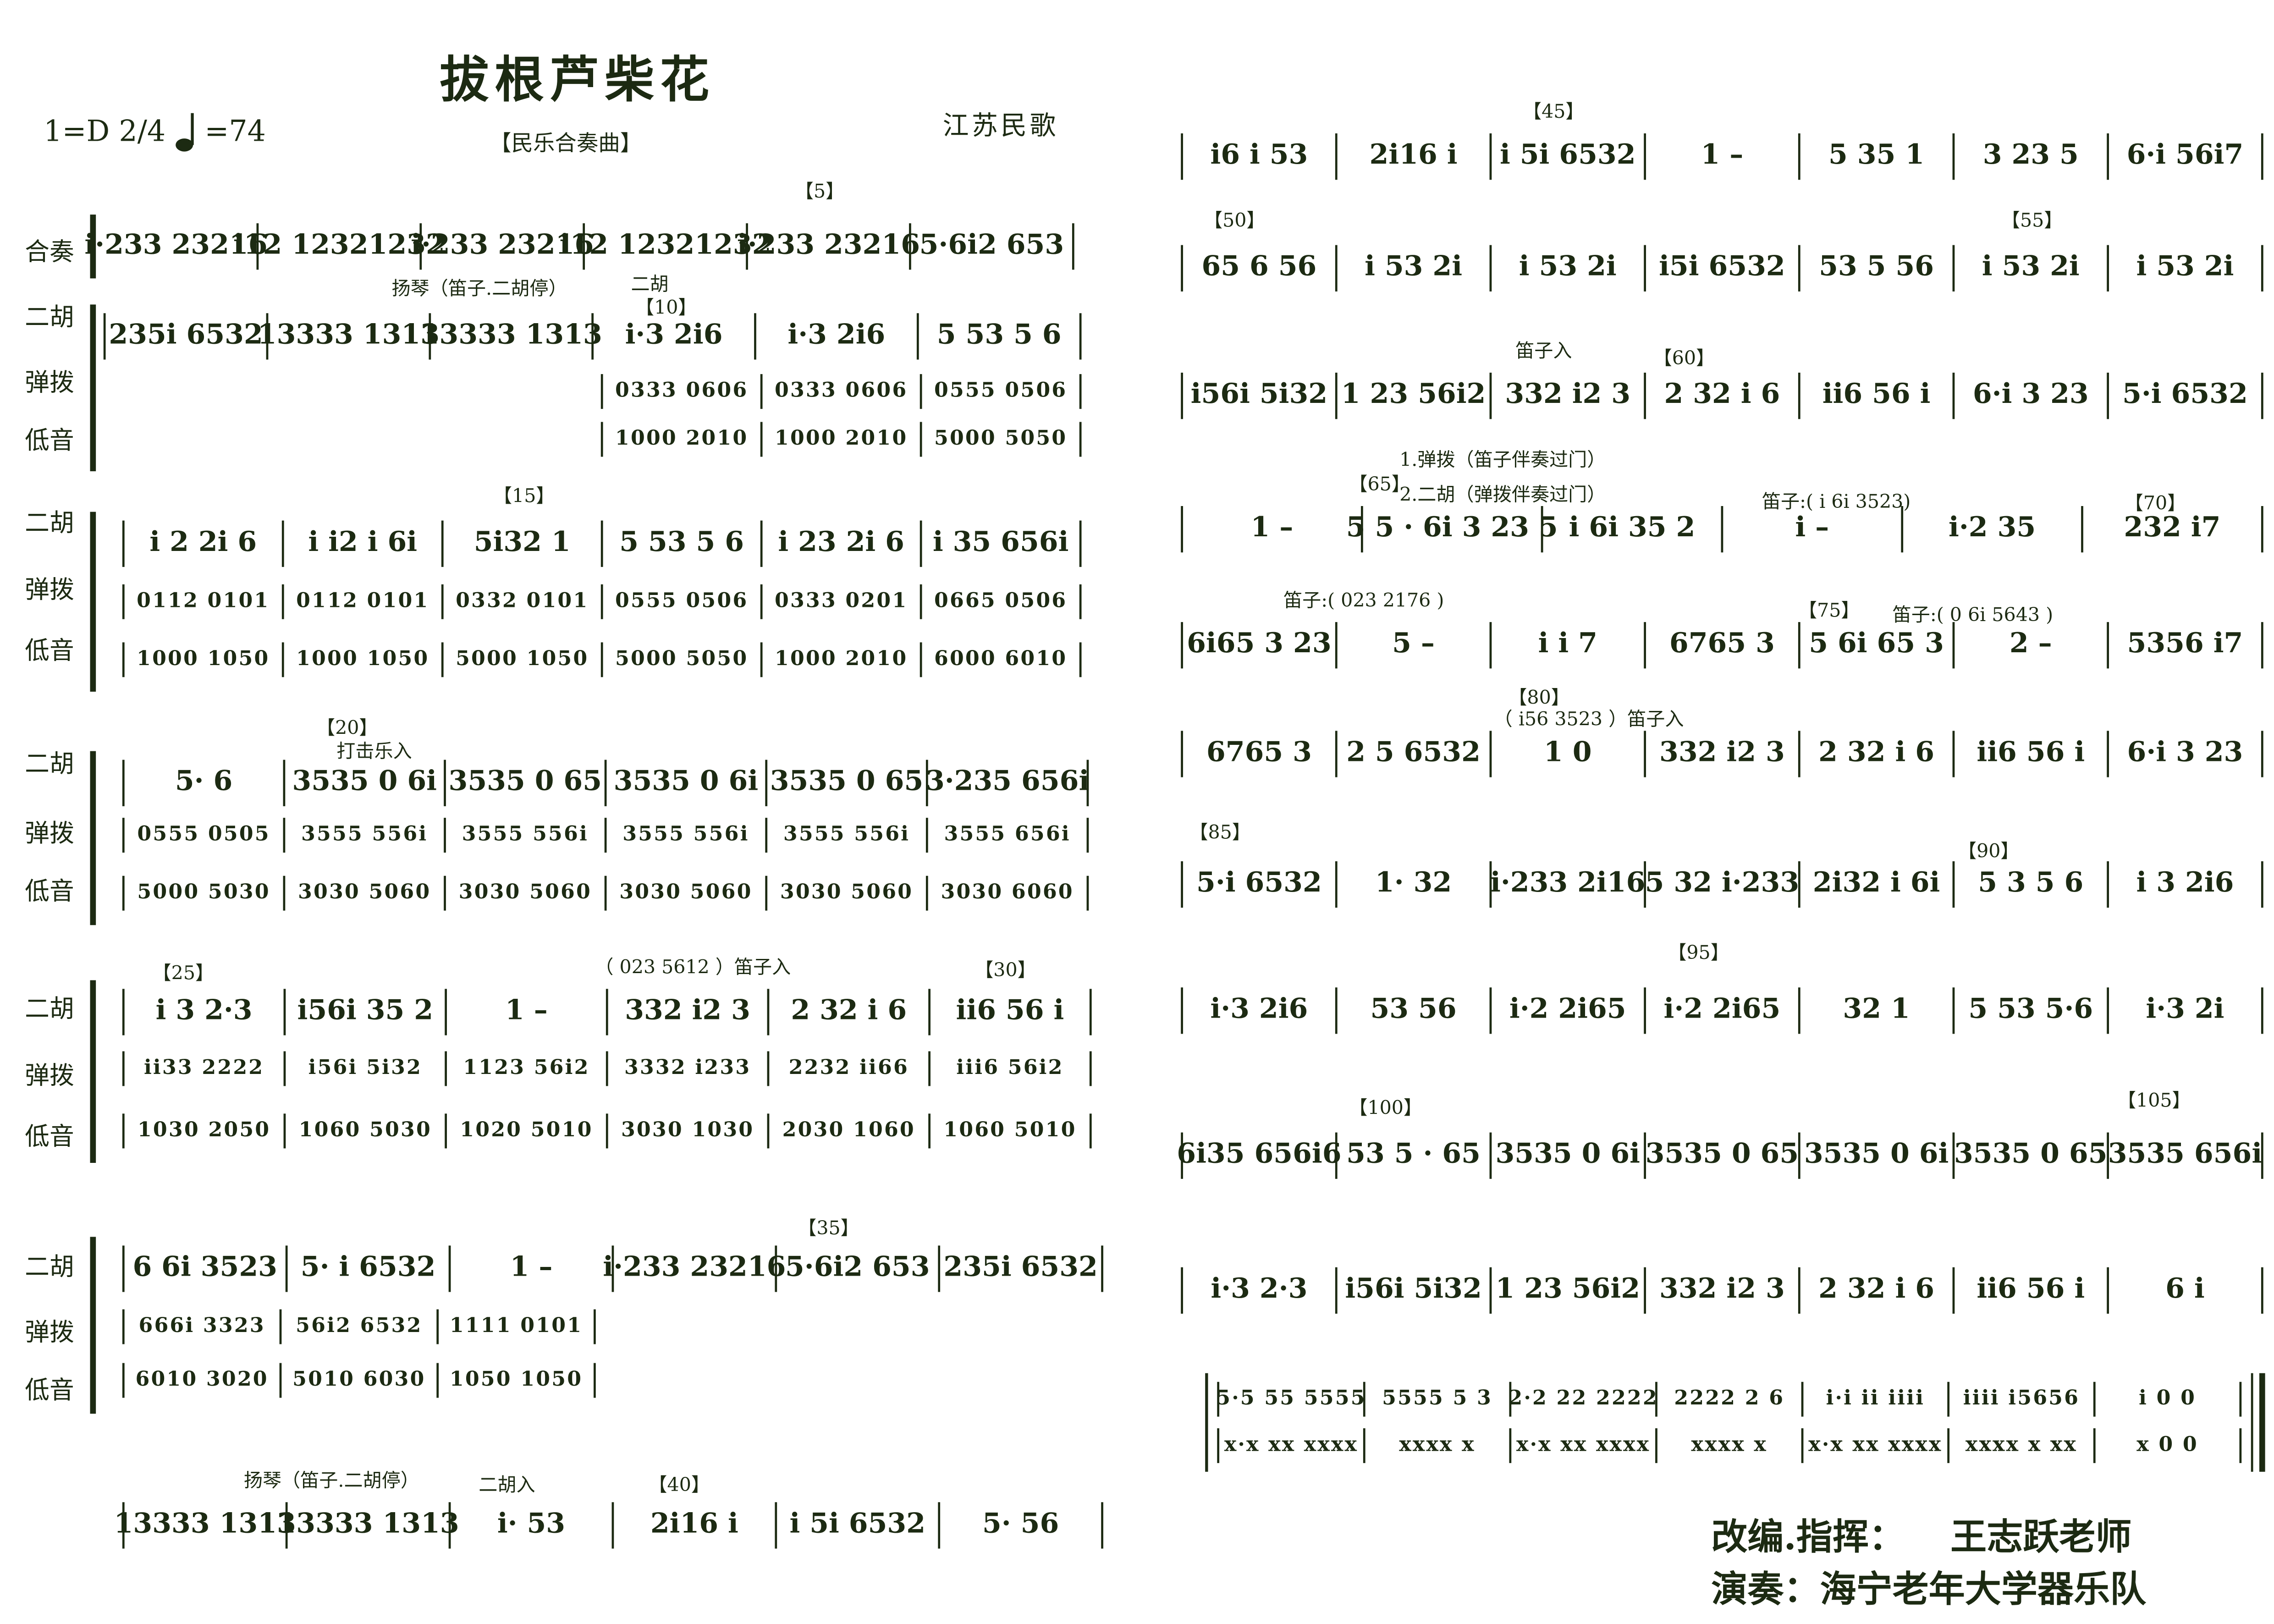 The height and width of the screenshot is (1624, 2274). What do you see at coordinates (858, 1266) in the screenshot?
I see `measure-notes: 5·6i2 653` at bounding box center [858, 1266].